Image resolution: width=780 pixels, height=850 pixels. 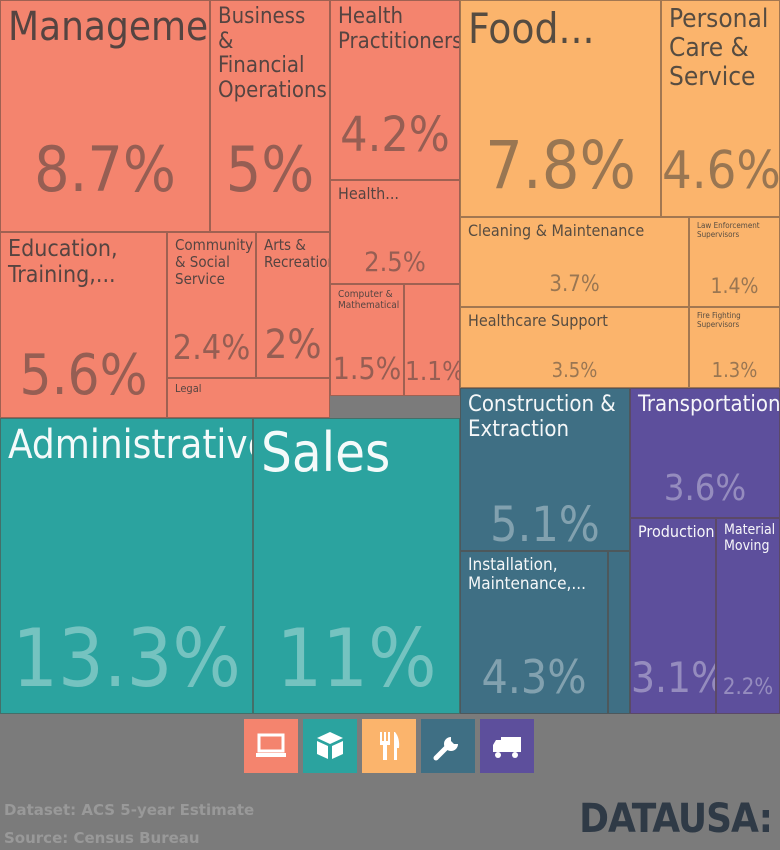 I want to click on cell-label: Law Enforcement Supervisors, so click(x=728, y=230).